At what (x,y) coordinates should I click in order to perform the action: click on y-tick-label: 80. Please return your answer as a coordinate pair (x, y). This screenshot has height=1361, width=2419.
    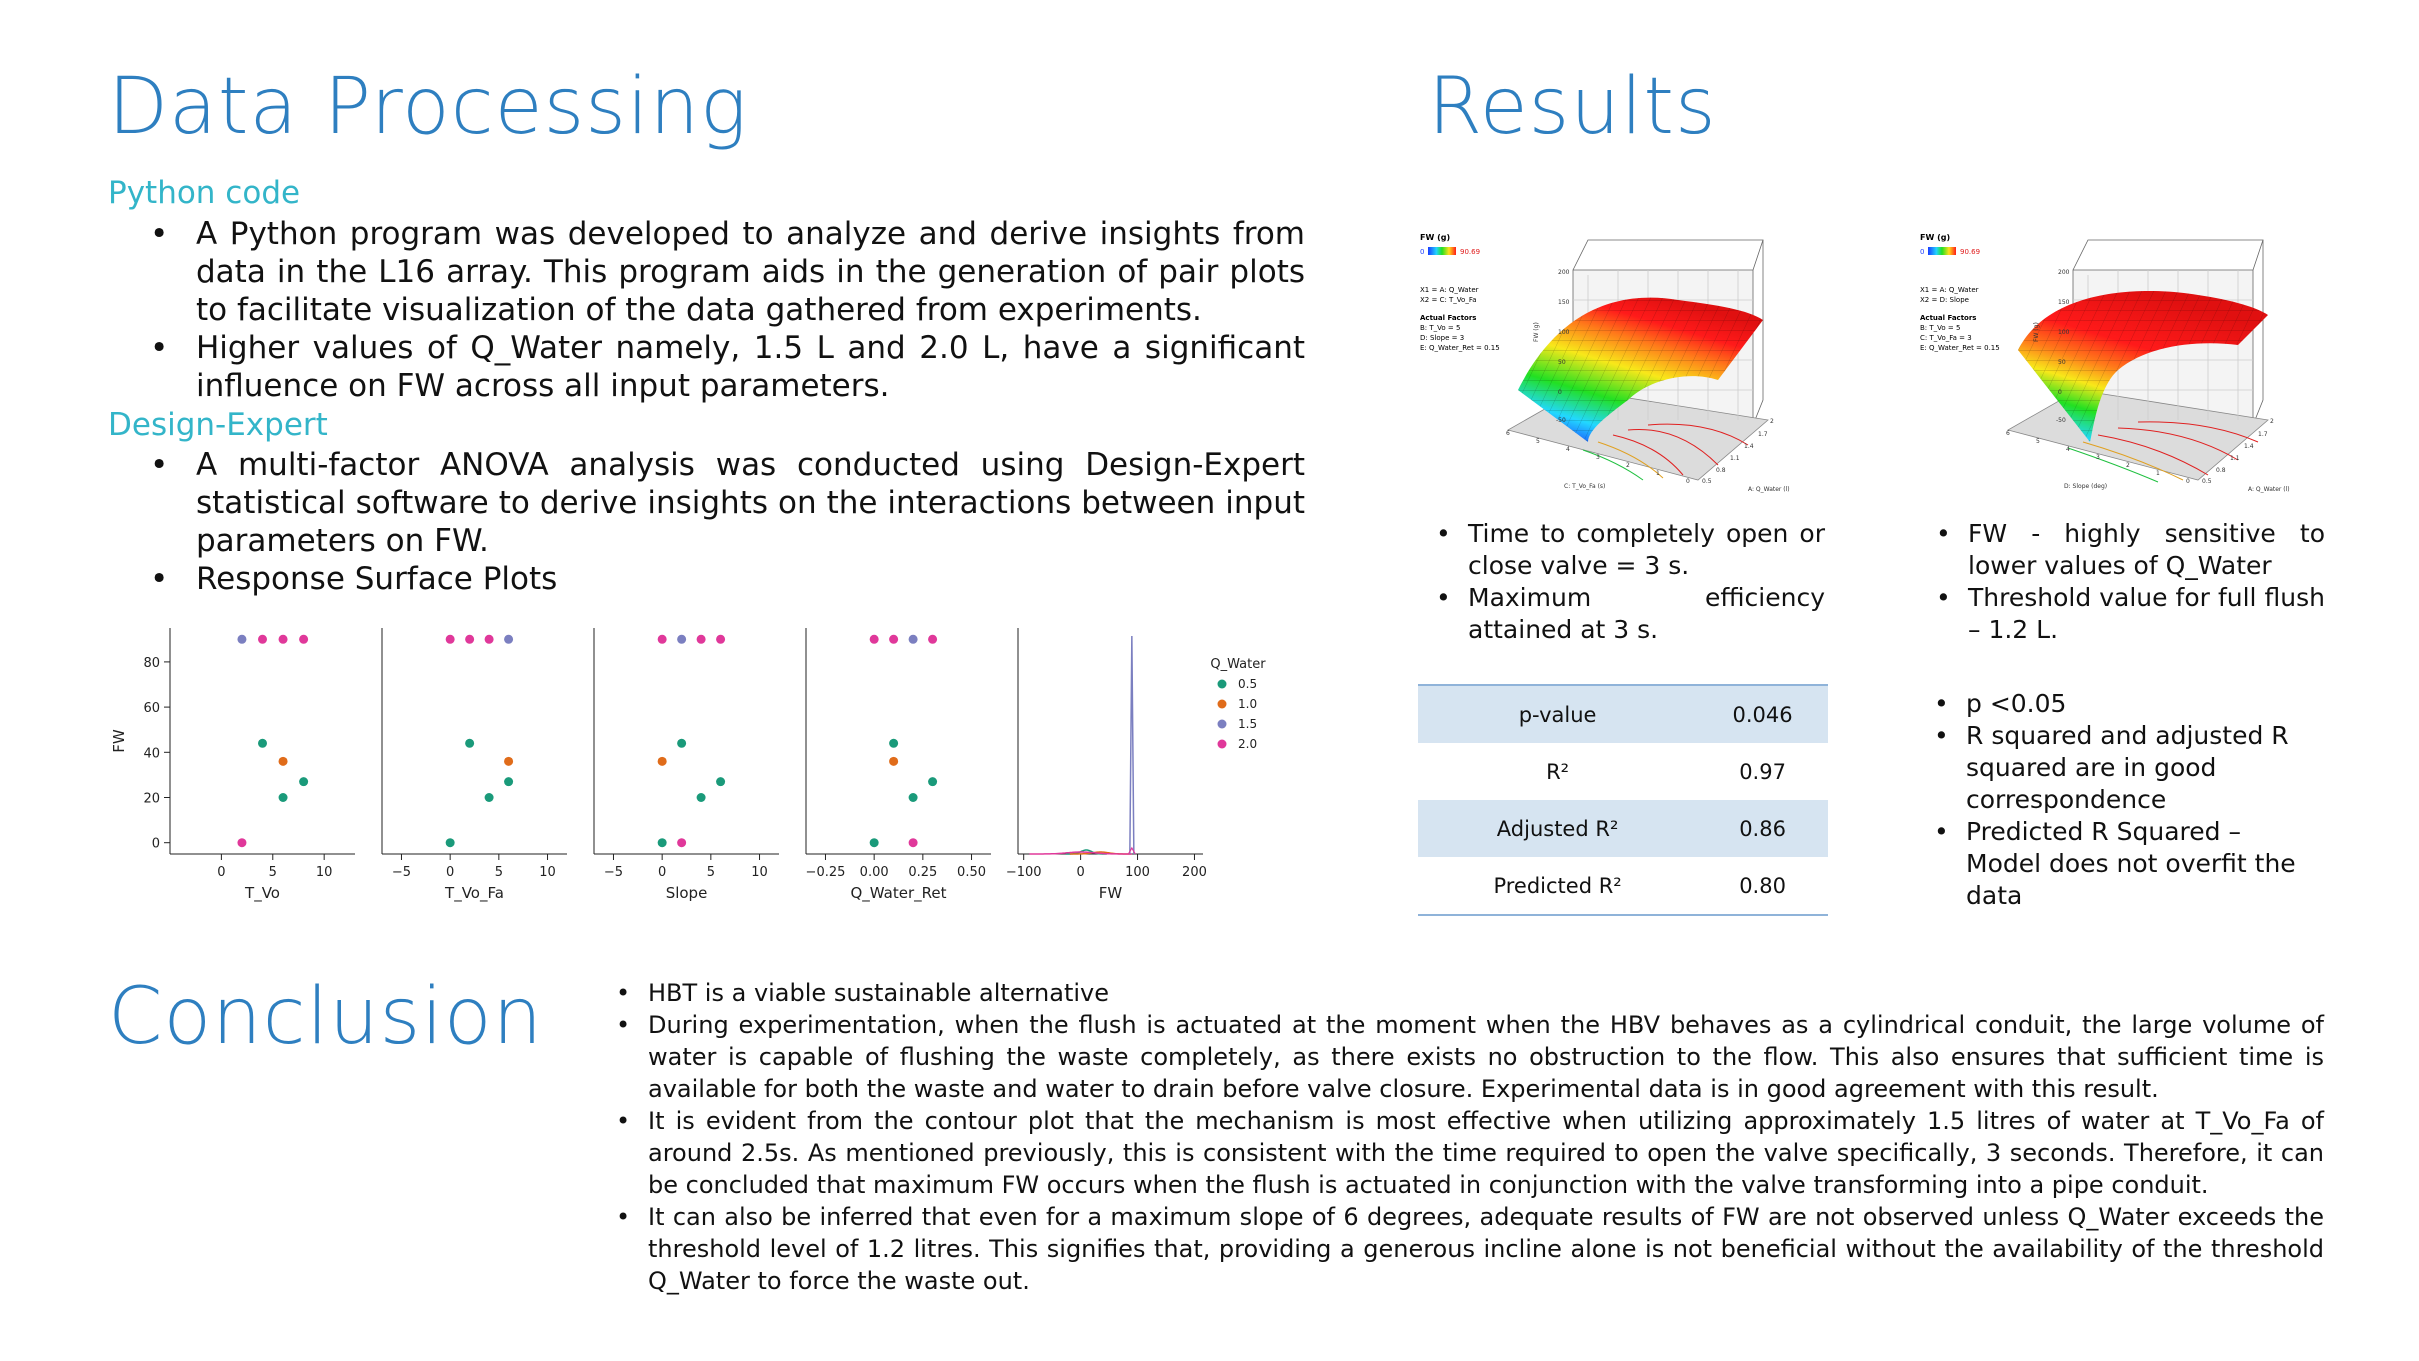
    Looking at the image, I should click on (151, 663).